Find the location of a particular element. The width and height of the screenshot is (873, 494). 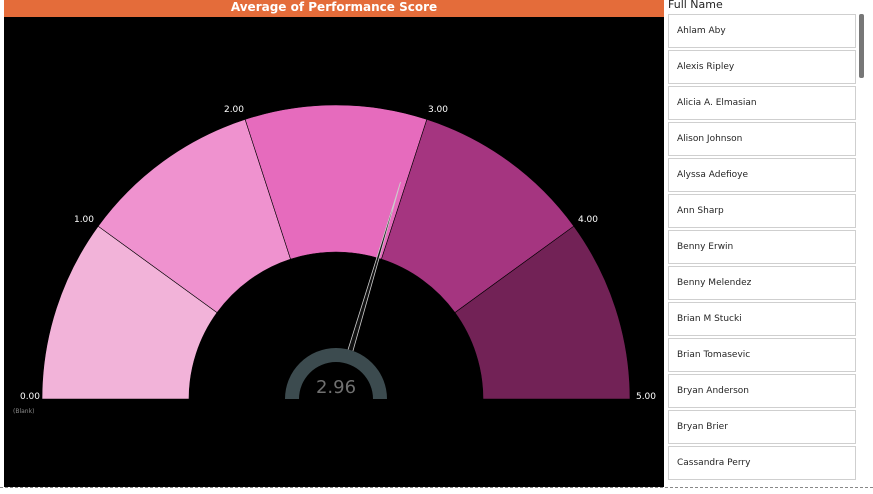

slicer-header: Full Name is located at coordinates (695, 5).